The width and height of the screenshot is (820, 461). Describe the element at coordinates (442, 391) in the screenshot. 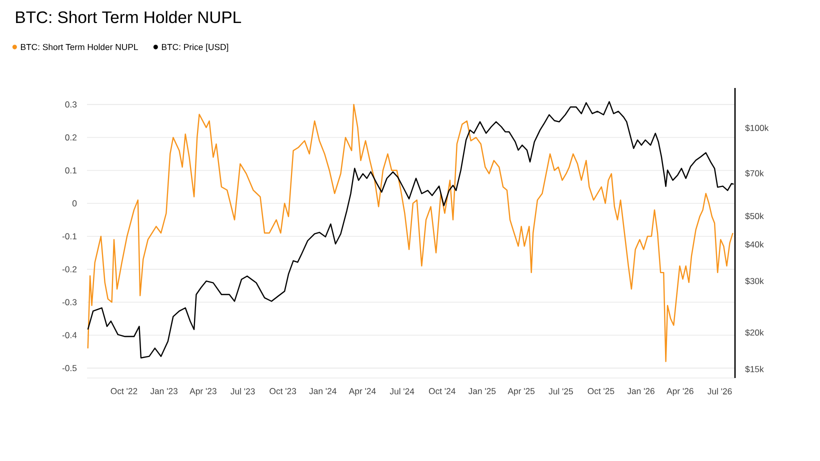

I see `x-tick-label: Oct '24` at that location.